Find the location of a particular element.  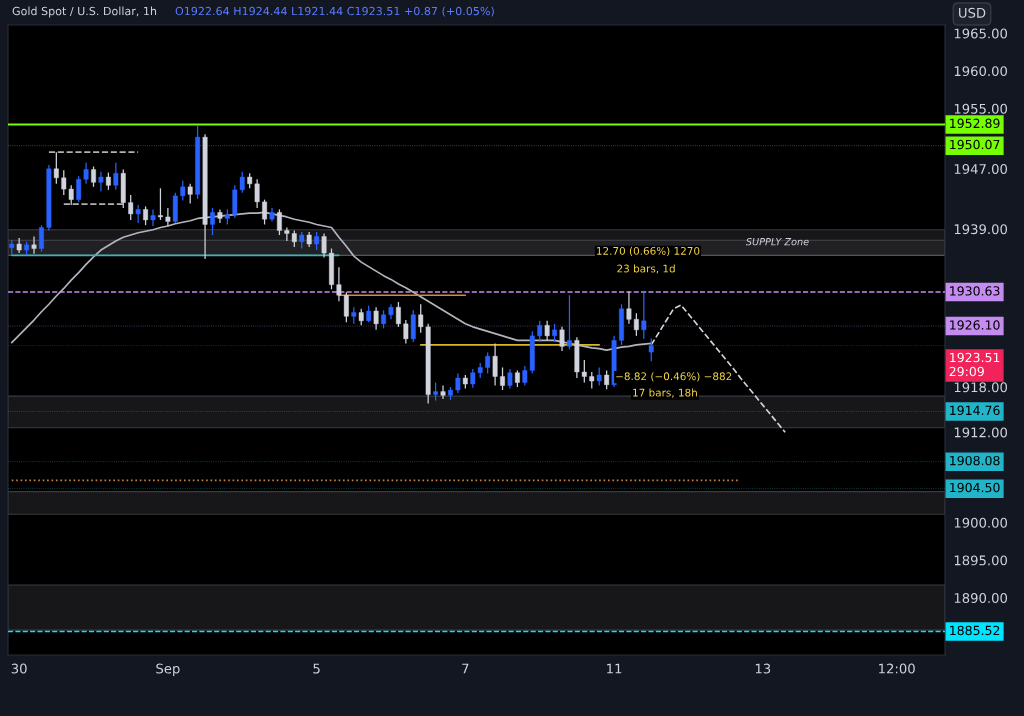

y-tick-label: 1890.00 is located at coordinates (981, 598).